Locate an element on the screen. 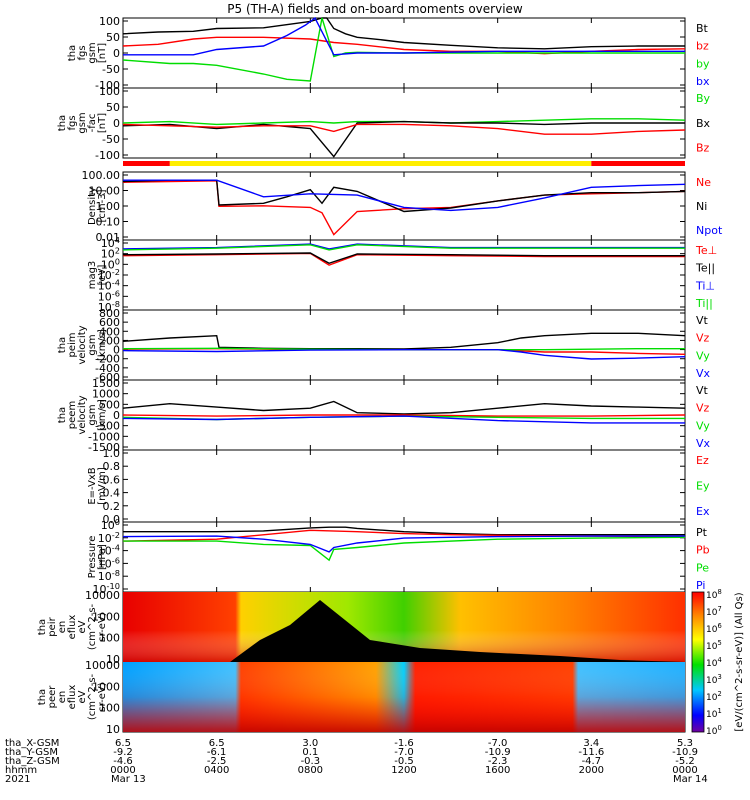 This screenshot has width=750, height=800. legend-Ti⊥: Ti⊥ is located at coordinates (705, 285).